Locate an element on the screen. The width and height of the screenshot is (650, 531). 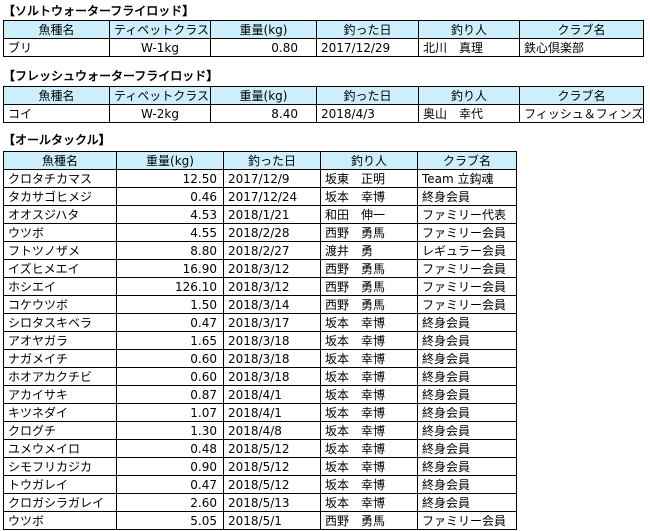
table-cell: Team 立鈎魂 is located at coordinates (467, 178).